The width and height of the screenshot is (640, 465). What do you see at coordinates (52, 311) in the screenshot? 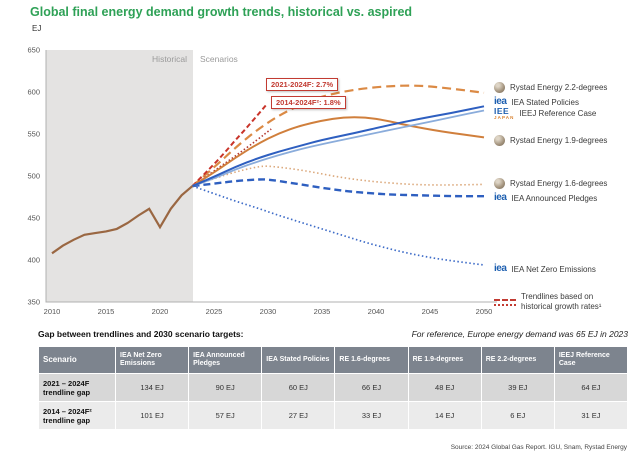
I see `x-axis-tick: 2010` at bounding box center [52, 311].